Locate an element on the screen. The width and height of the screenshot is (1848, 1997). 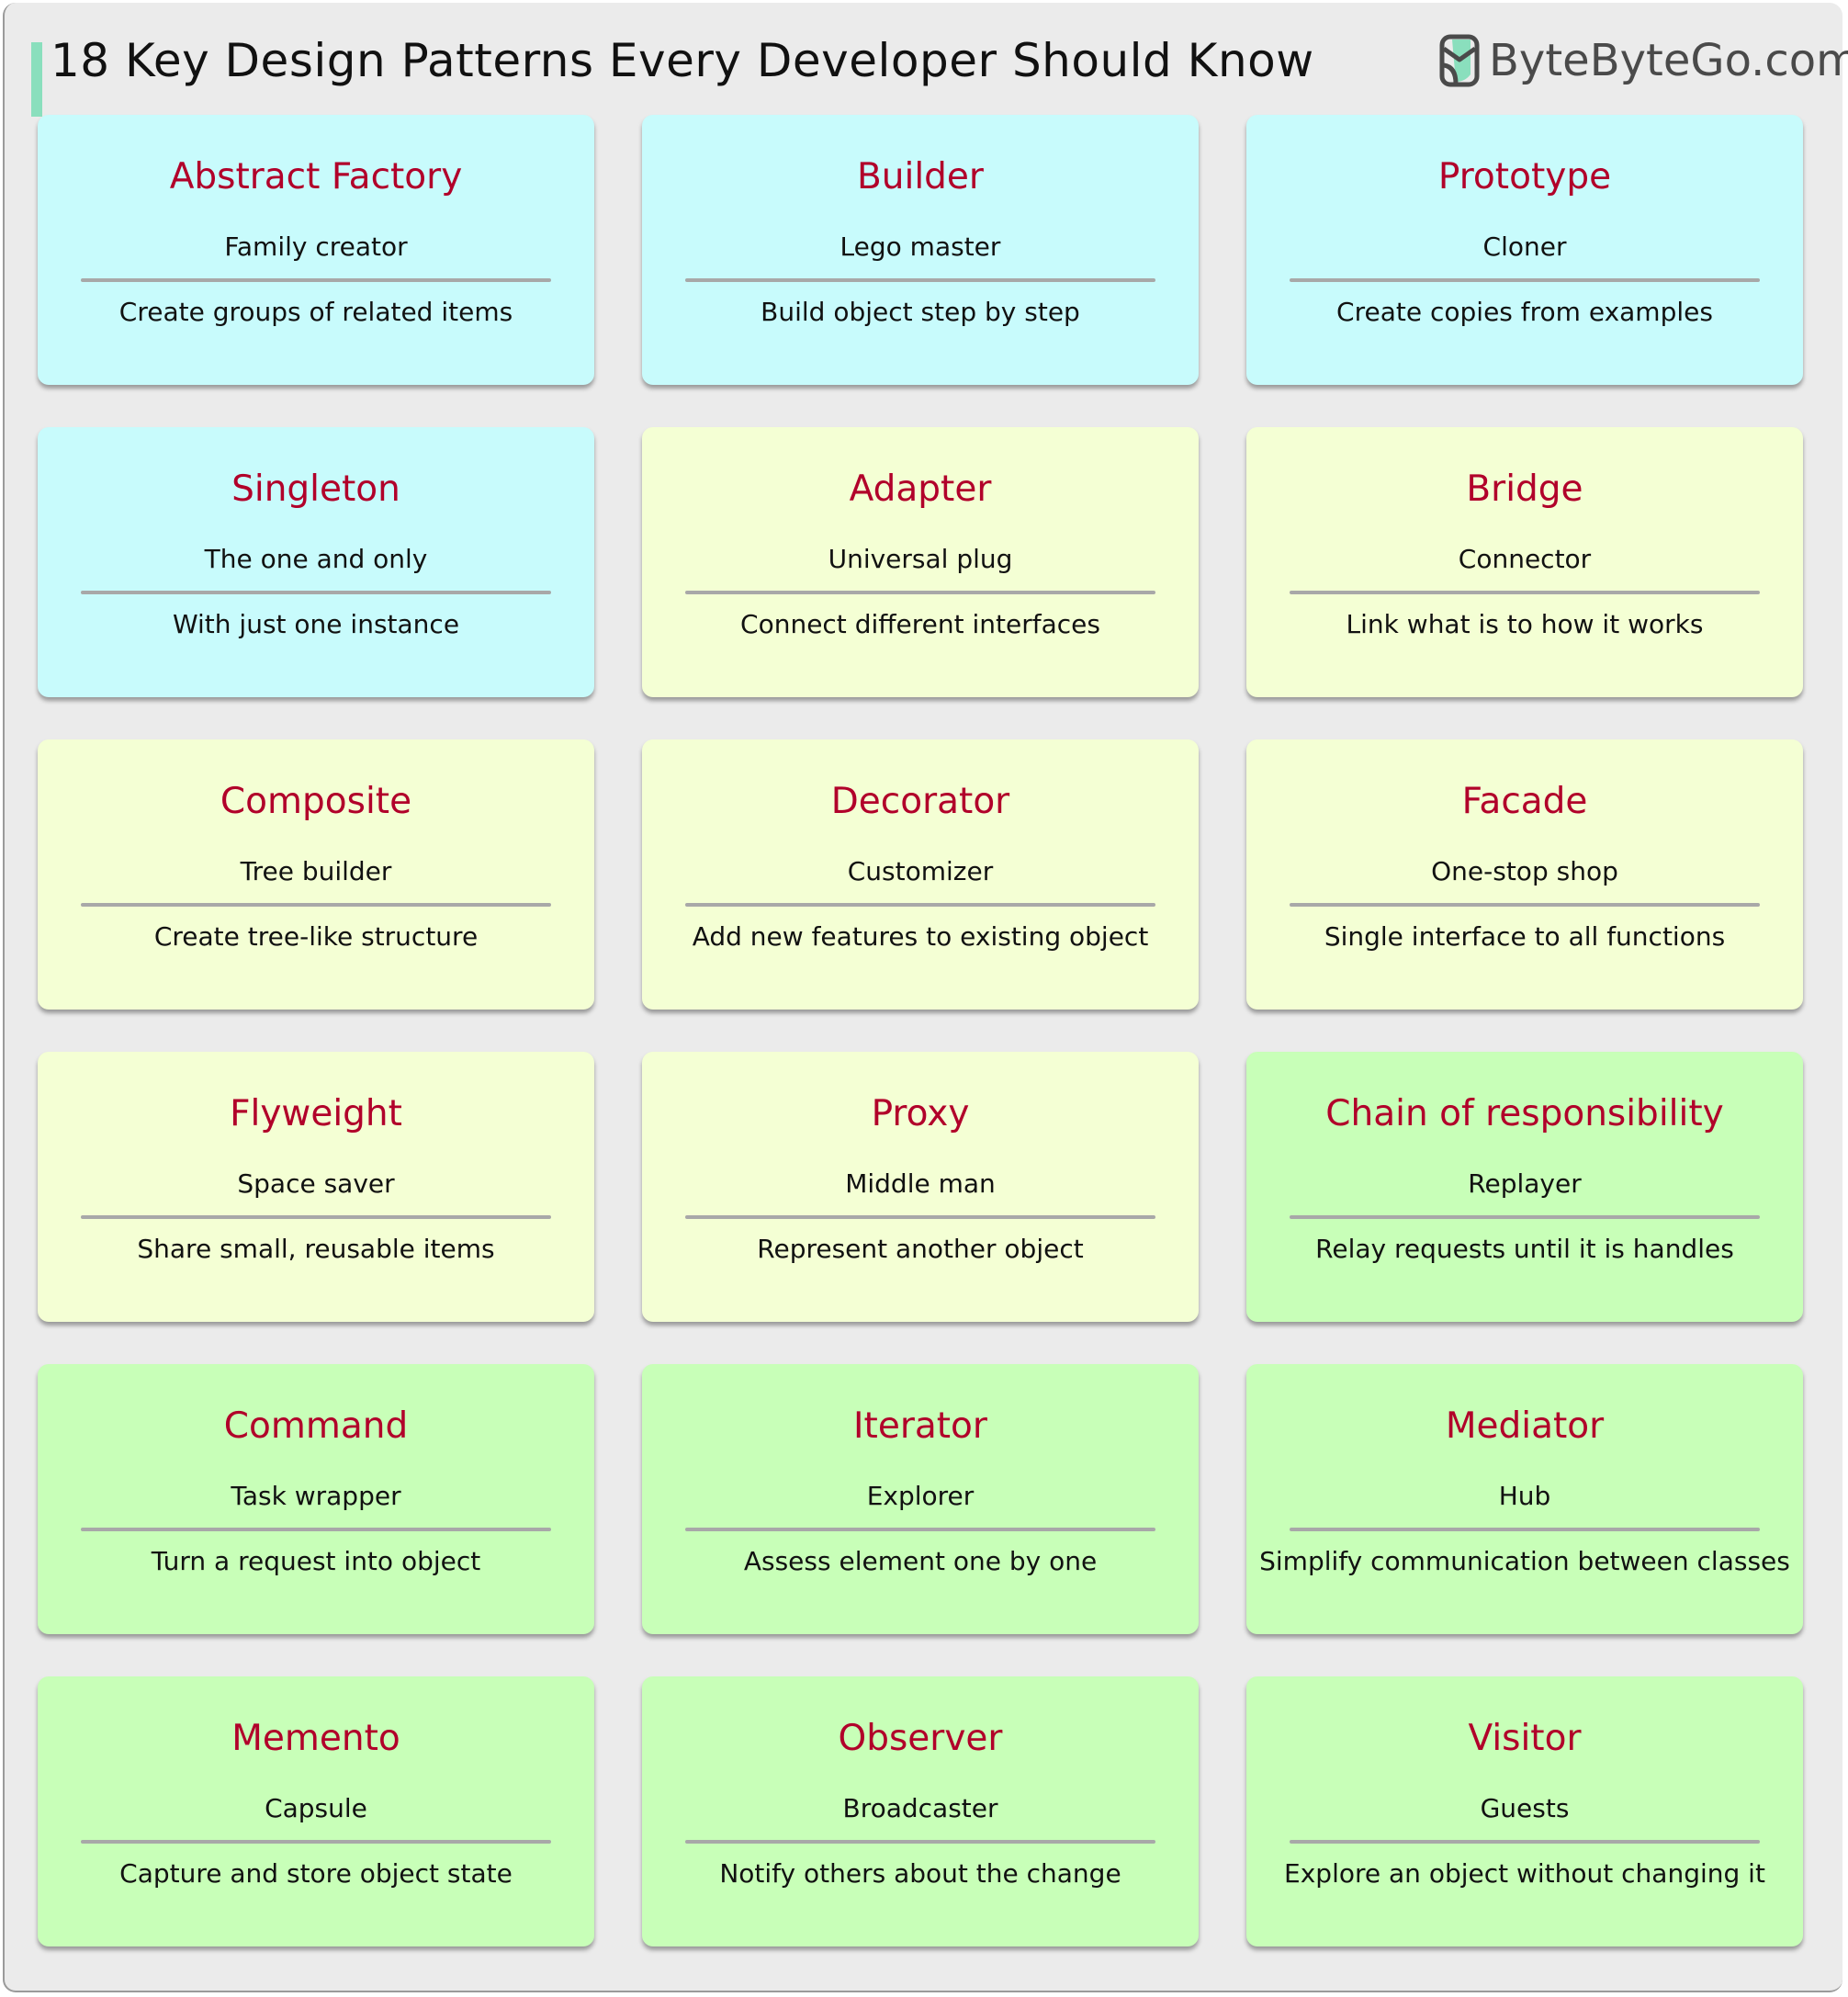
pattern-description: Create tree-like structure is located at coordinates (316, 936).